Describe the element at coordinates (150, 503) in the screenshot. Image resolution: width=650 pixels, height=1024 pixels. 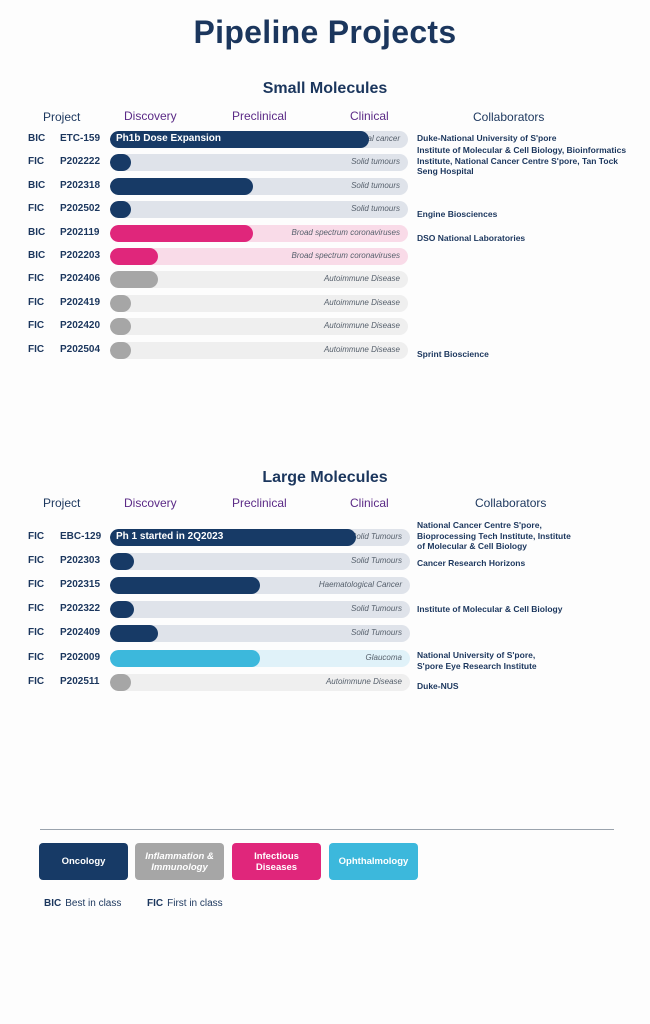
I see `column-header-discovery: Discovery` at that location.